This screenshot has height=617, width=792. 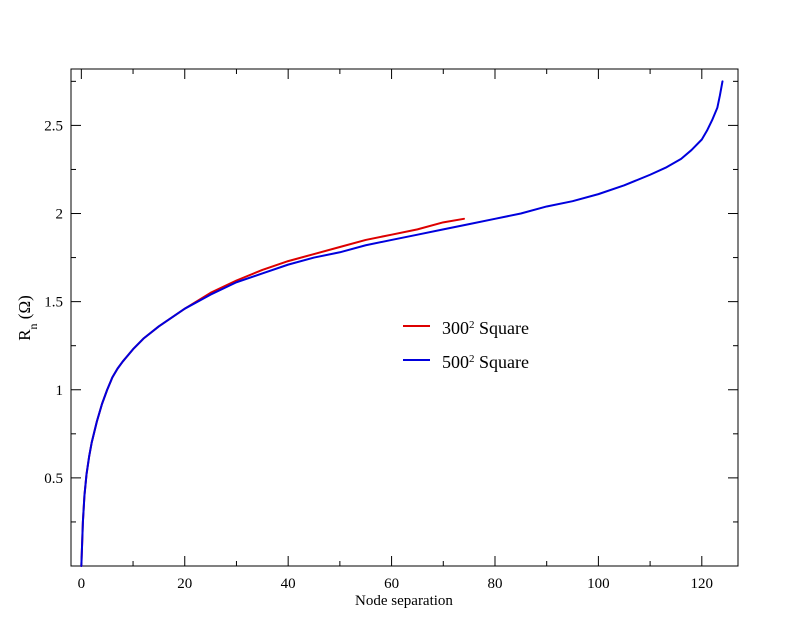 I want to click on y-tick-label: 0.5, so click(x=53, y=479).